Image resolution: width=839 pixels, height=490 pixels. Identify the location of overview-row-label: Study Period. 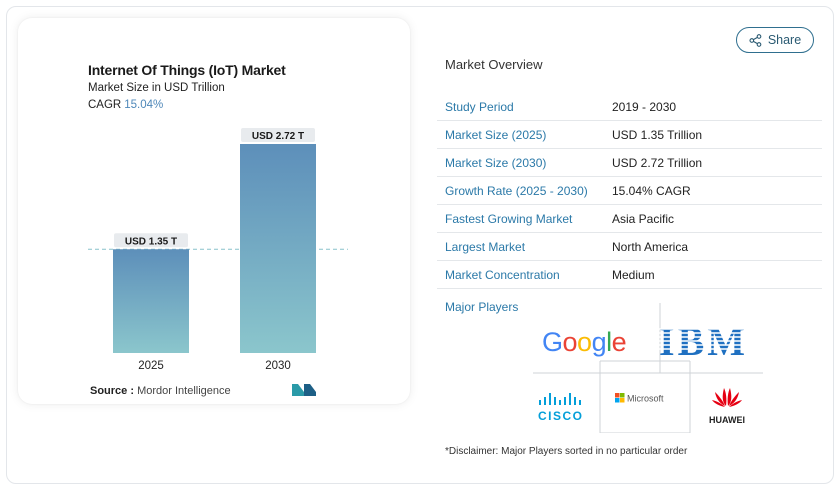
(479, 106).